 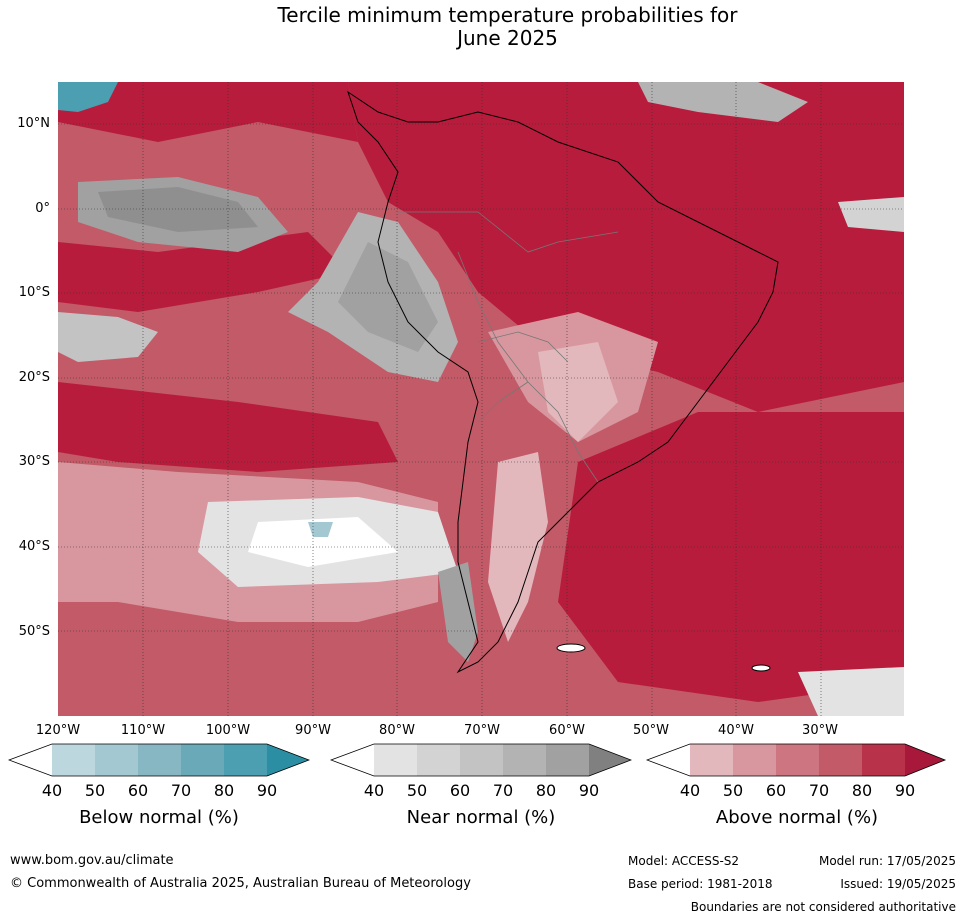 I want to click on neutral-south-pacific, so click(x=323, y=542).